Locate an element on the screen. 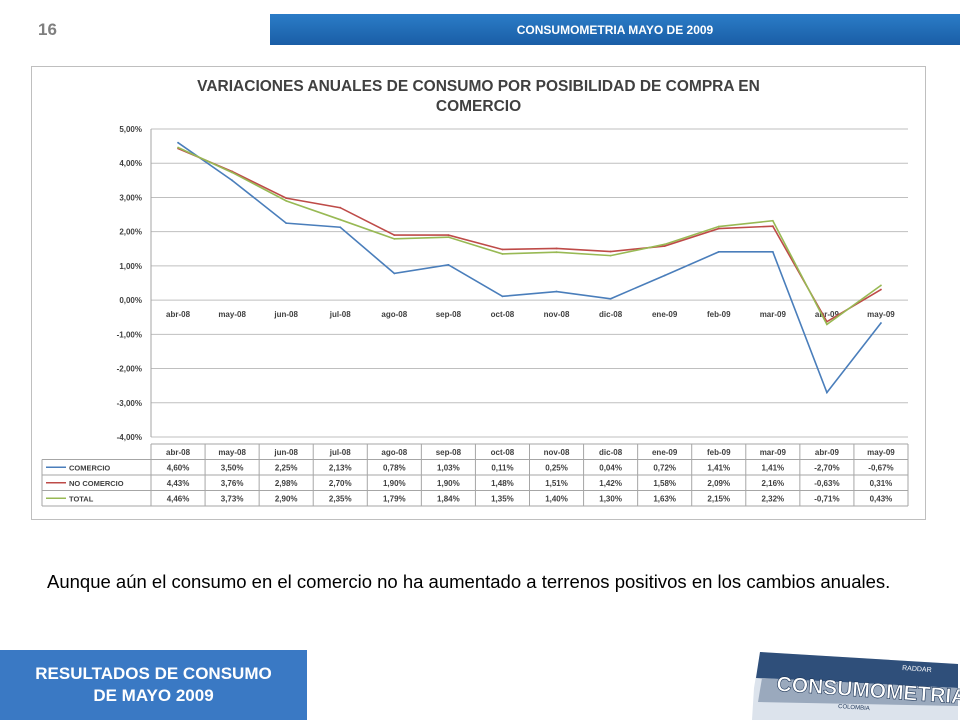  table-header-cell: jun-08 is located at coordinates (285, 452).